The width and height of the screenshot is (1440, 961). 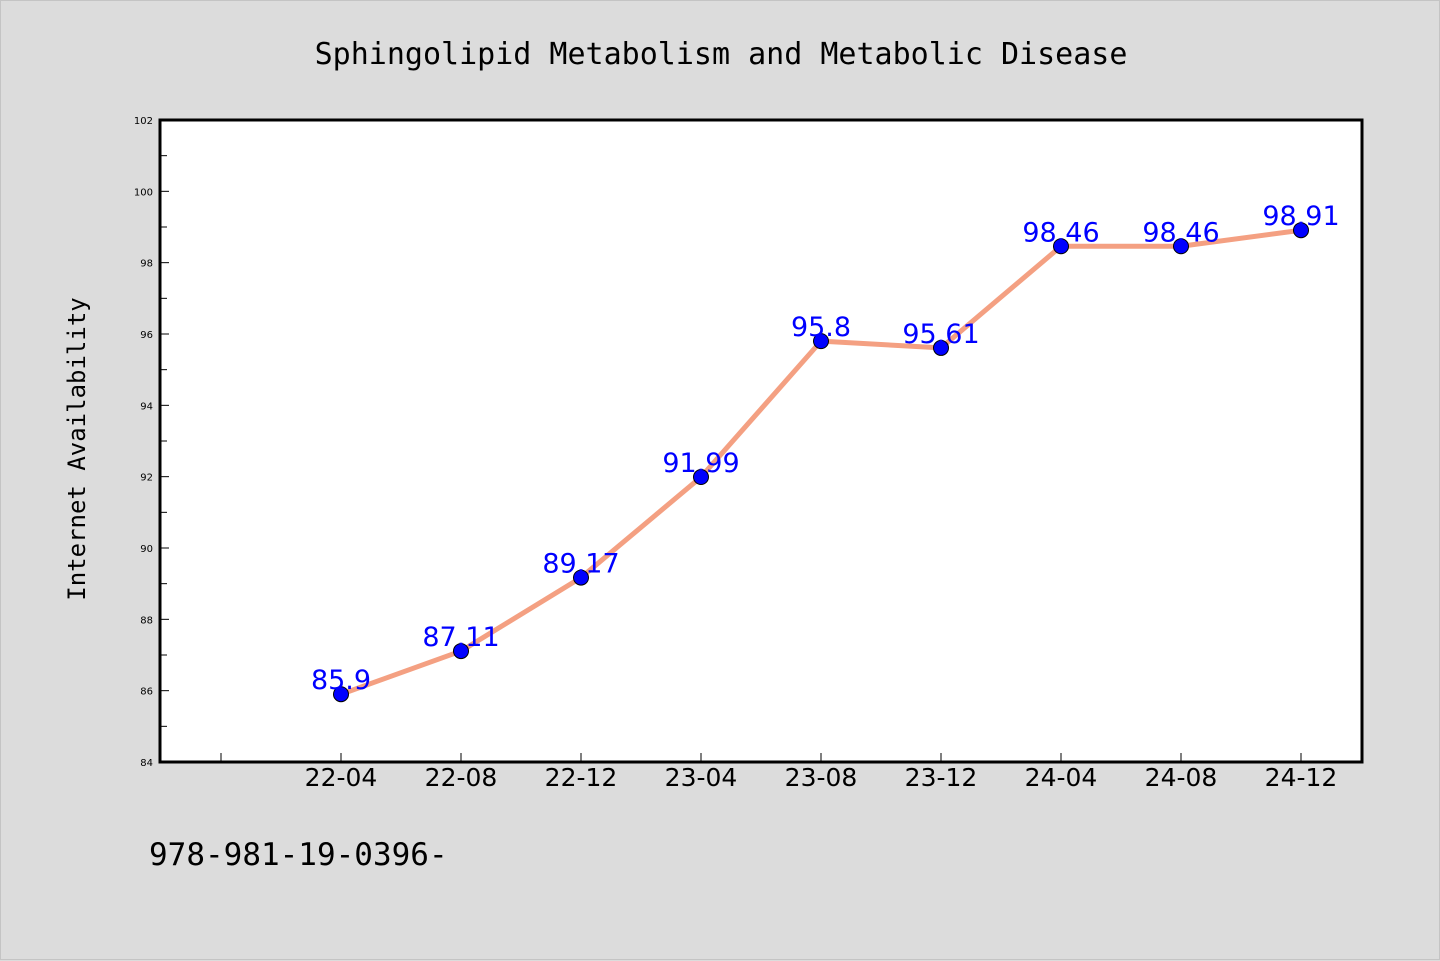 What do you see at coordinates (146, 478) in the screenshot?
I see `y-tick-label: 92` at bounding box center [146, 478].